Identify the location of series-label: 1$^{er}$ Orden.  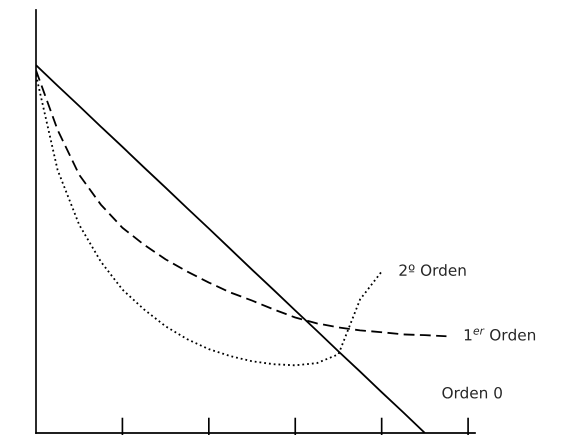
(500, 334).